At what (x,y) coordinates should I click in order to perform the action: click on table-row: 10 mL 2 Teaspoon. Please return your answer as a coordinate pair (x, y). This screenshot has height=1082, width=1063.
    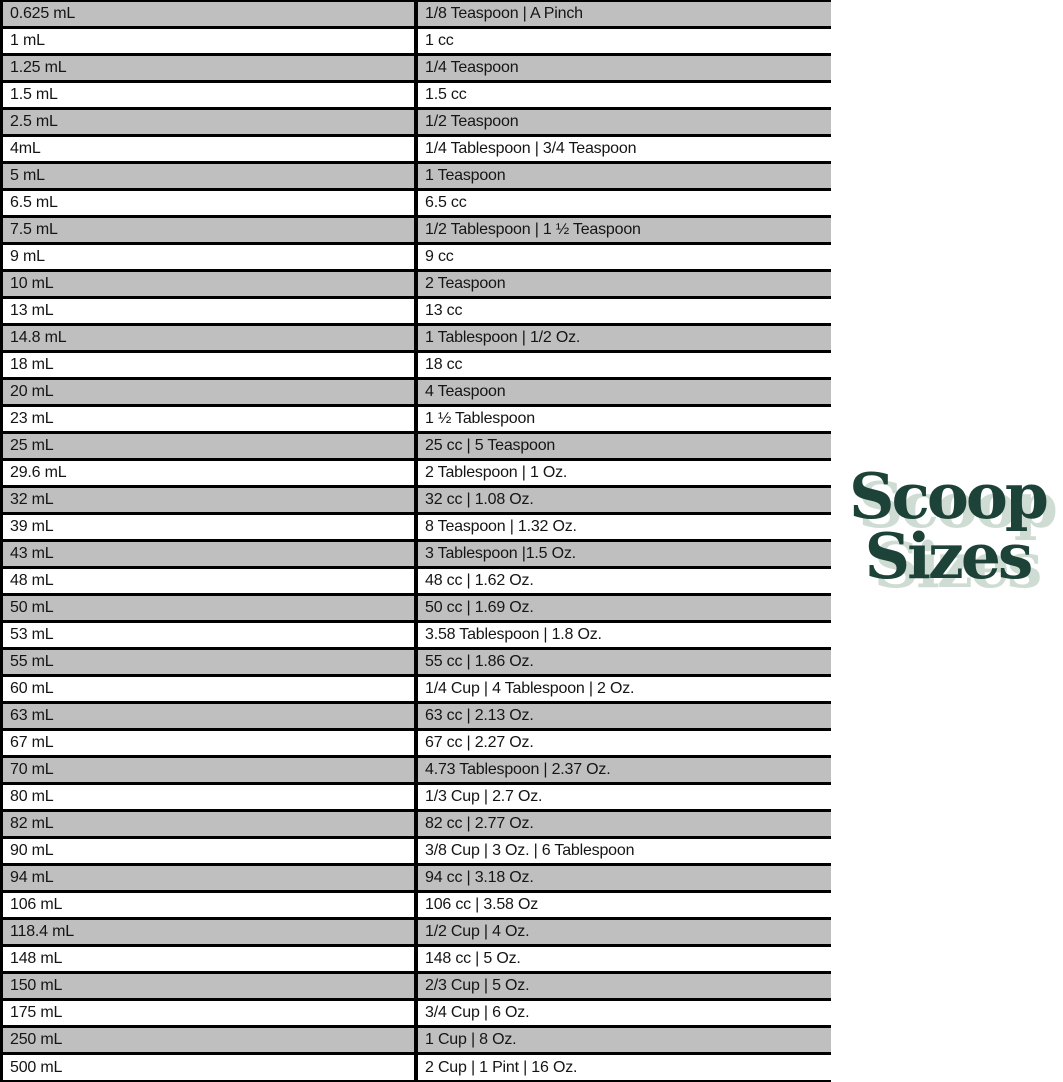
    Looking at the image, I should click on (415, 285).